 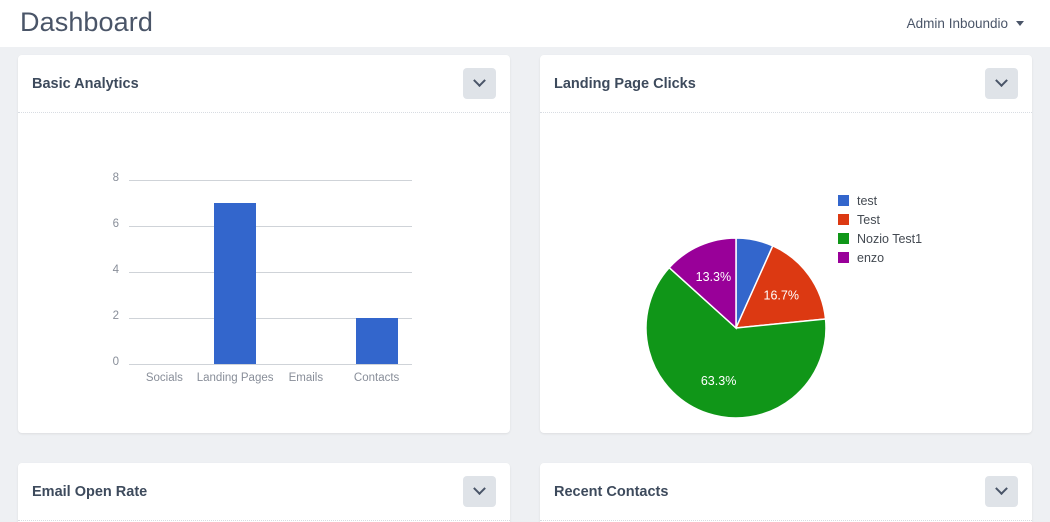 What do you see at coordinates (115, 178) in the screenshot?
I see `y-axis-tick-label: 8` at bounding box center [115, 178].